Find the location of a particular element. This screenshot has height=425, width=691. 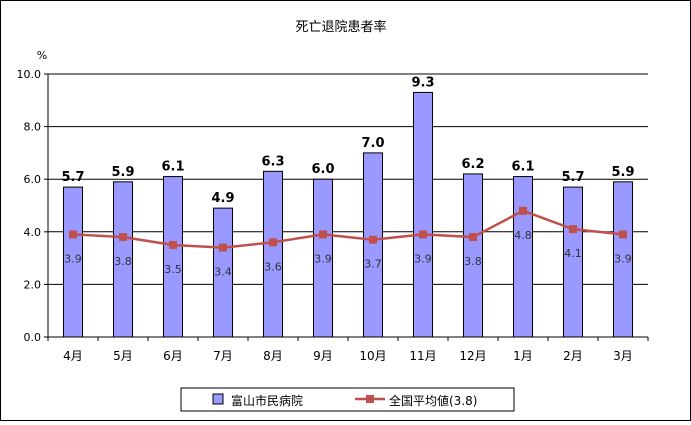

legend: 富山市民病院 全国平均値(3.8) is located at coordinates (347, 399).